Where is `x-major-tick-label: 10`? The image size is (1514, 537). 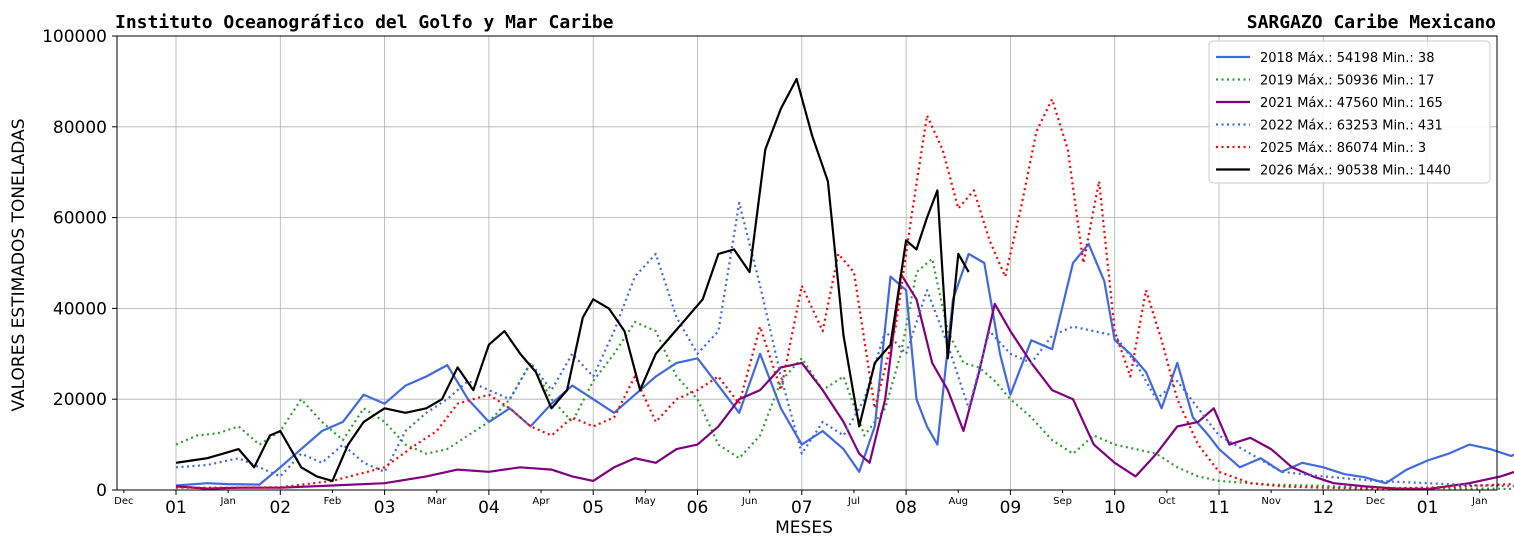 x-major-tick-label: 10 is located at coordinates (1115, 508).